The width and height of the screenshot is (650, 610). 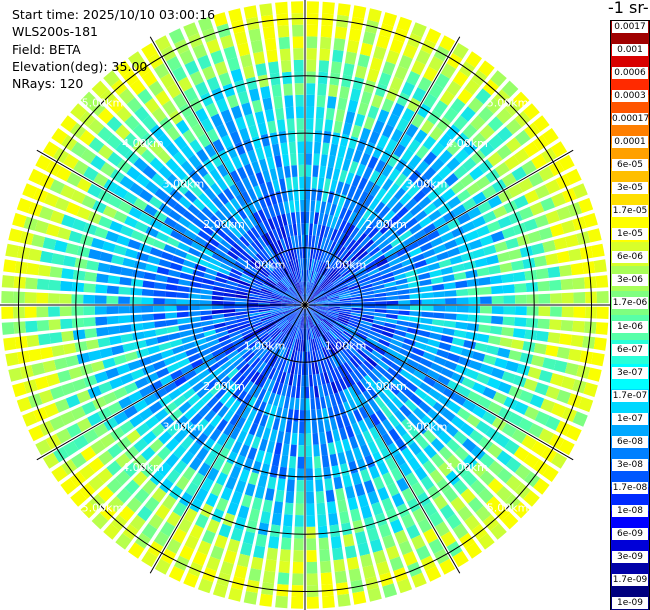 I want to click on range-ring-label: 5.00km, so click(x=103, y=102).